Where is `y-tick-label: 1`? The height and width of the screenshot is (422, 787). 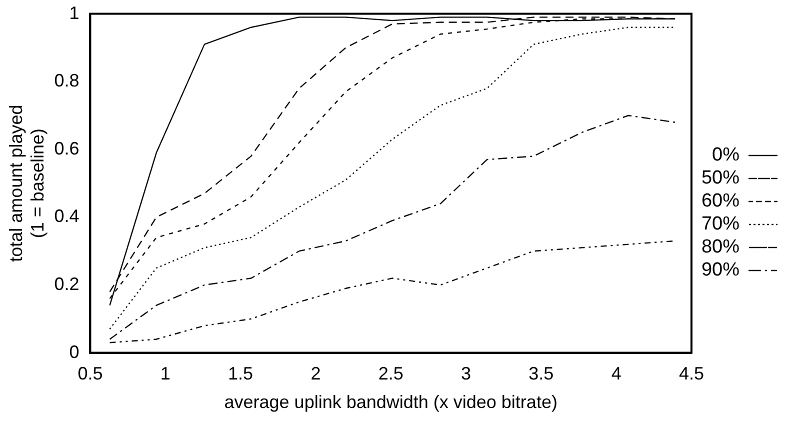 y-tick-label: 1 is located at coordinates (74, 12).